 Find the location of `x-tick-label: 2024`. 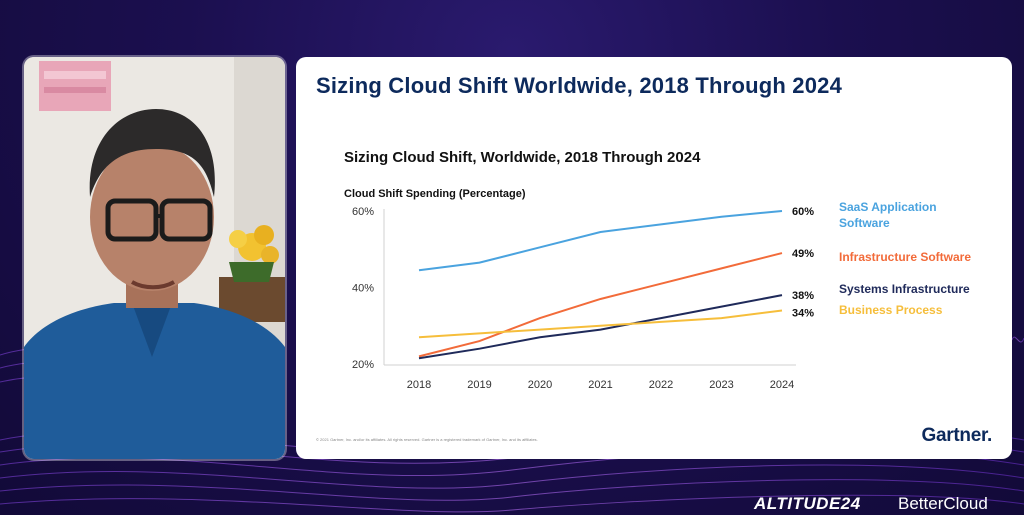

x-tick-label: 2024 is located at coordinates (782, 385).